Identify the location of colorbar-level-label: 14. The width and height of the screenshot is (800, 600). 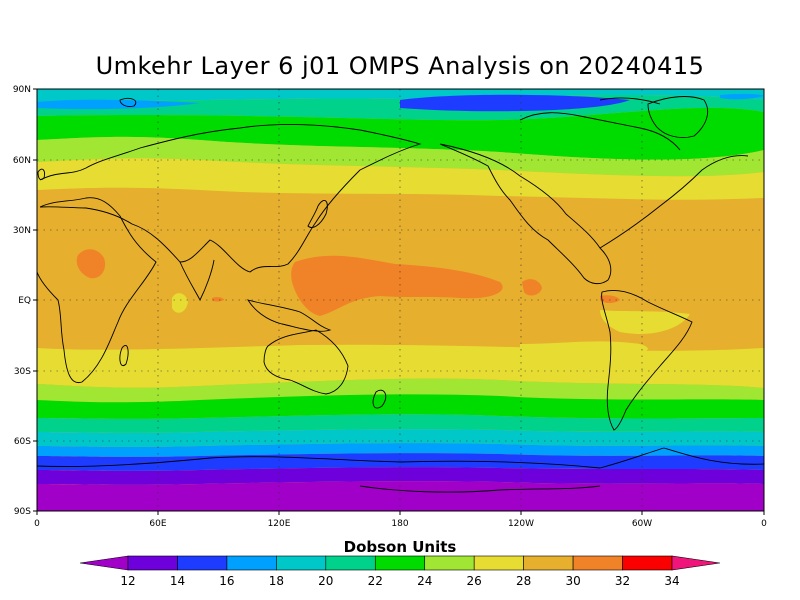
(177, 581).